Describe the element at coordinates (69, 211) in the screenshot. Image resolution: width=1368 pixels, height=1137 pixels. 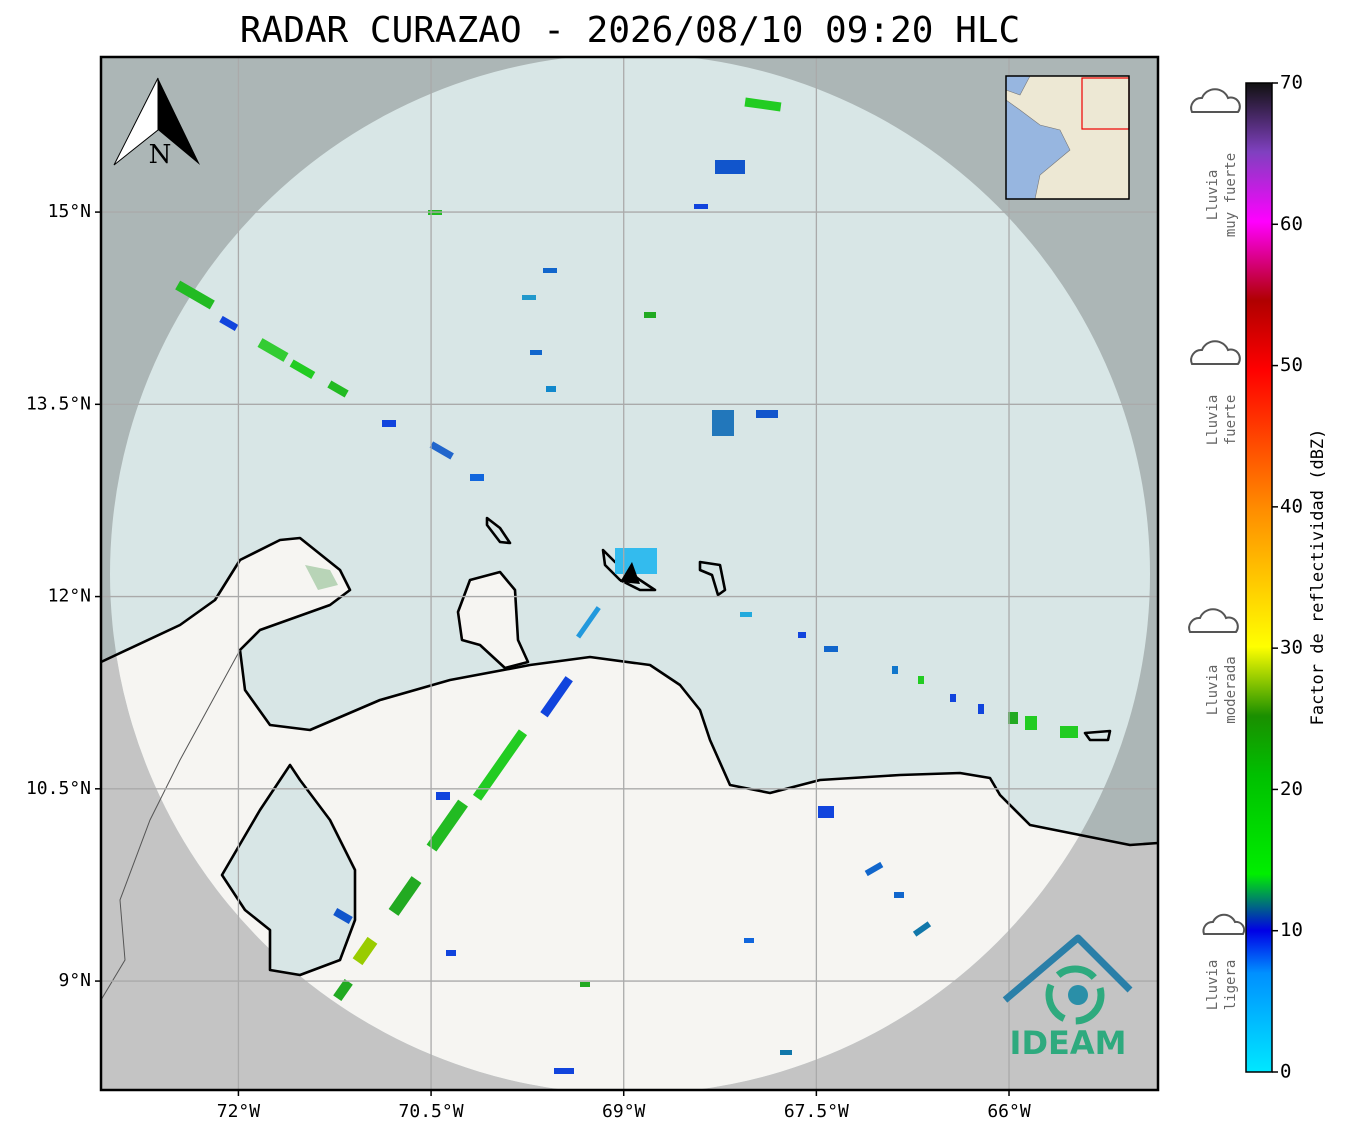
I see `y-tick-label: 15°N` at that location.